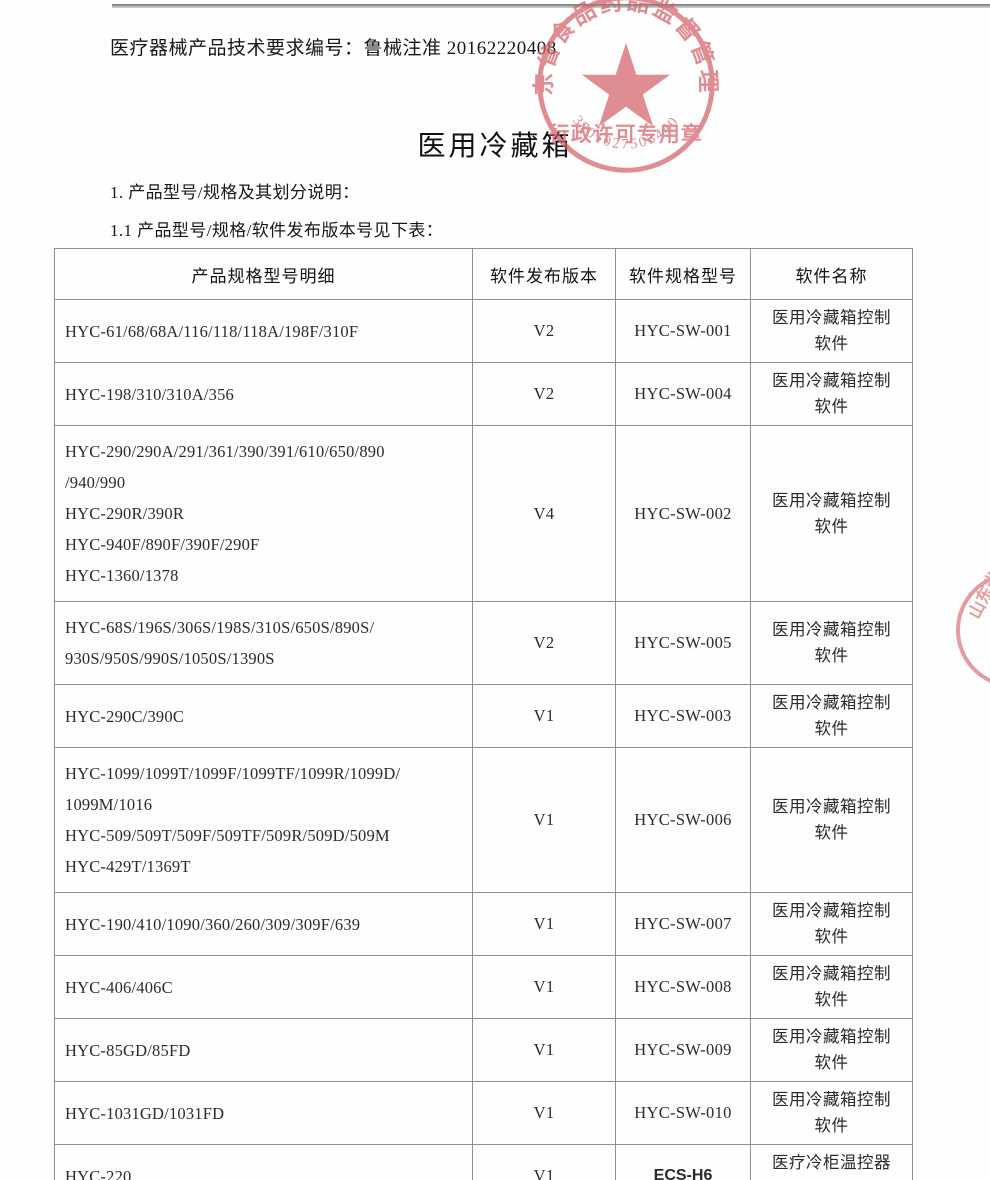 Image resolution: width=990 pixels, height=1180 pixels. What do you see at coordinates (831, 1178) in the screenshot?
I see `software-name-line: 程序` at bounding box center [831, 1178].